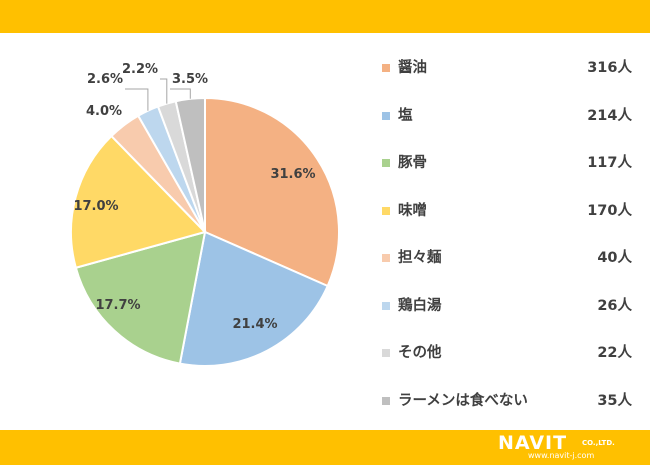 The height and width of the screenshot is (465, 650). Describe the element at coordinates (609, 210) in the screenshot. I see `legend-count-3: 170人` at that location.